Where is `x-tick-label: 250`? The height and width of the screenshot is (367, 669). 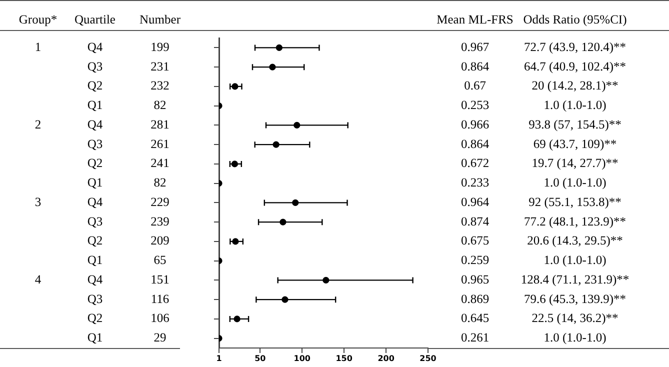
x-tick-label: 250 is located at coordinates (428, 358).